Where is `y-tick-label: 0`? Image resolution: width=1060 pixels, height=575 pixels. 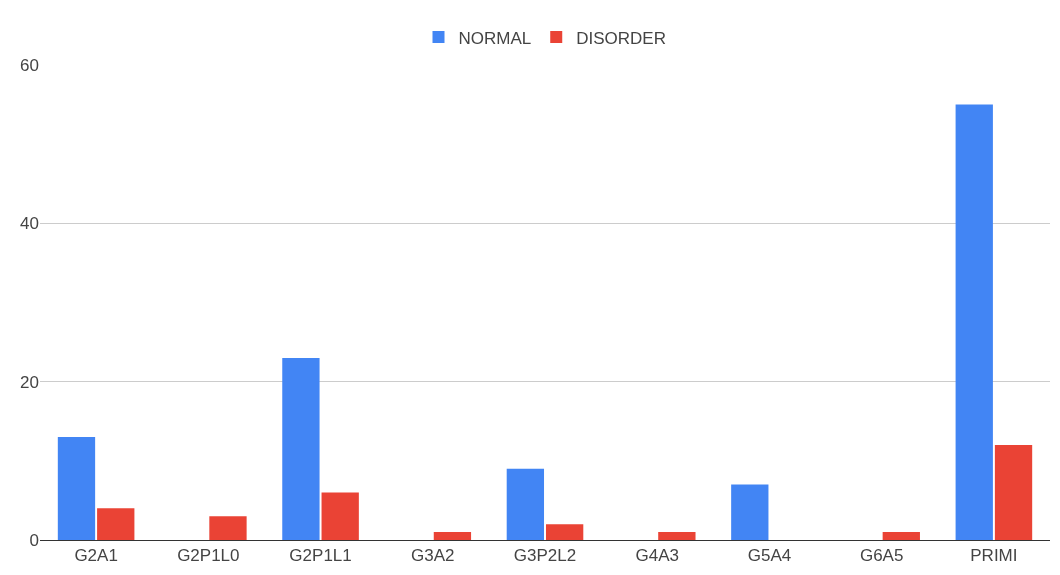 y-tick-label: 0 is located at coordinates (34, 540).